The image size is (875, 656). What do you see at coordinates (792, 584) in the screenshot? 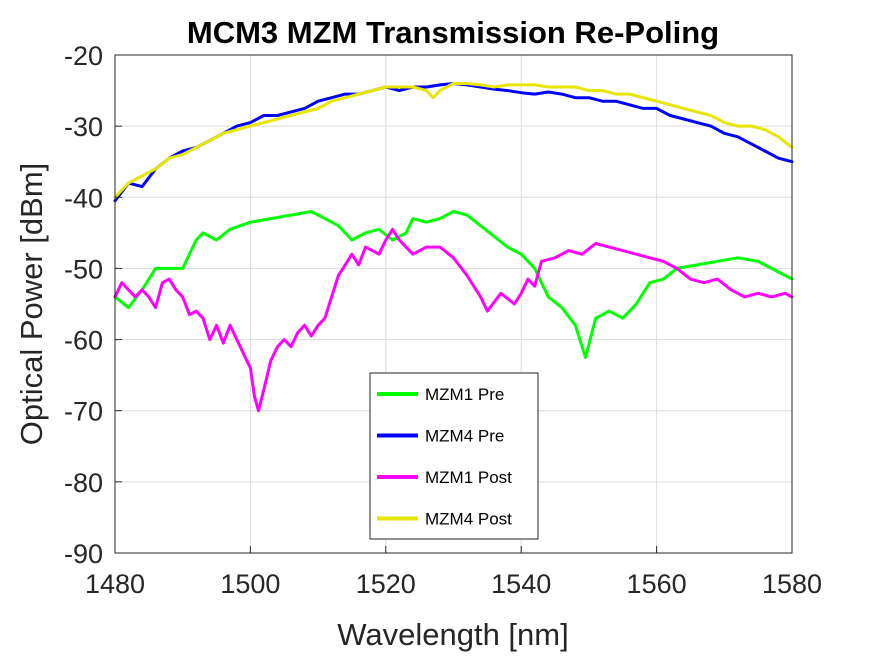
I see `x-tick-label: 1580` at bounding box center [792, 584].